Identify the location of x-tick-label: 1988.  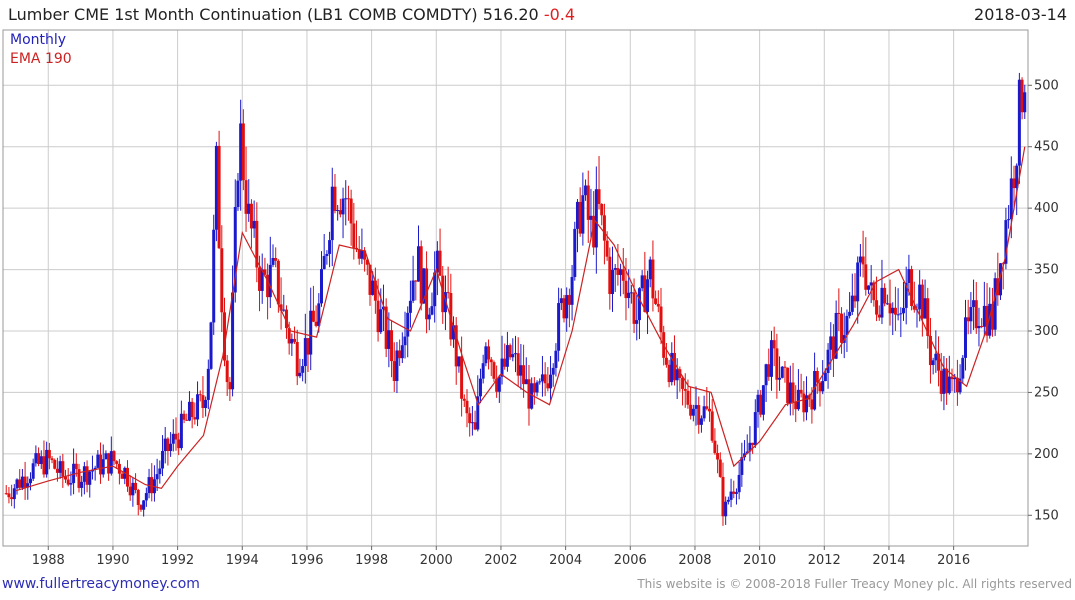
(48, 560).